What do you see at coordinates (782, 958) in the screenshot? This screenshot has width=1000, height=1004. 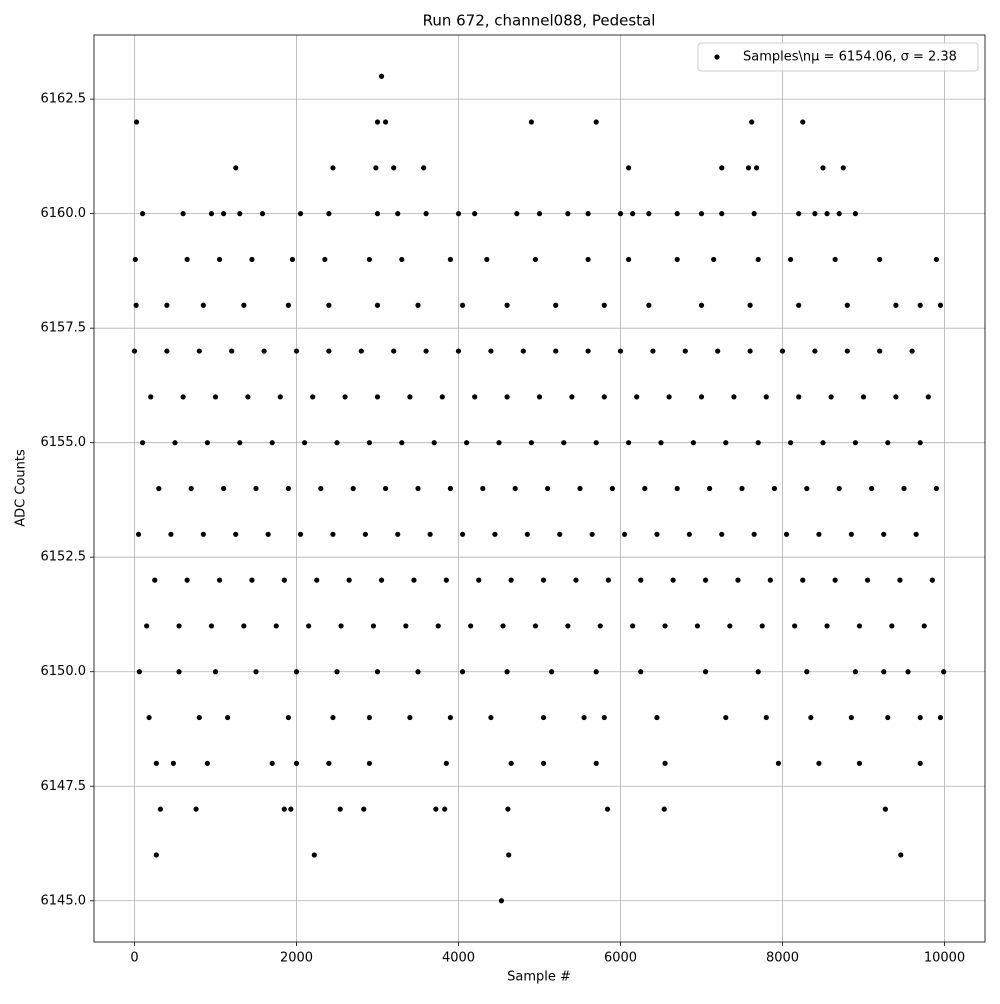 I see `x-tick-label: 8000` at bounding box center [782, 958].